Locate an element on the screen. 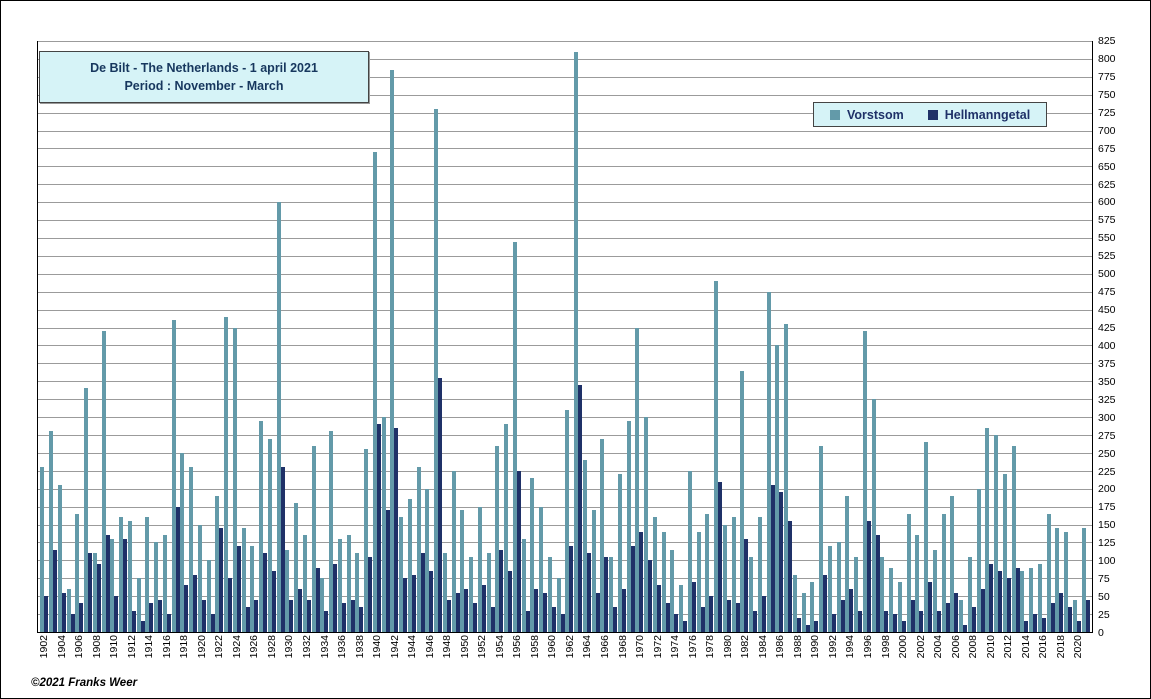 The height and width of the screenshot is (699, 1151). bar-hellmanngetal-1982 is located at coordinates (746, 585).